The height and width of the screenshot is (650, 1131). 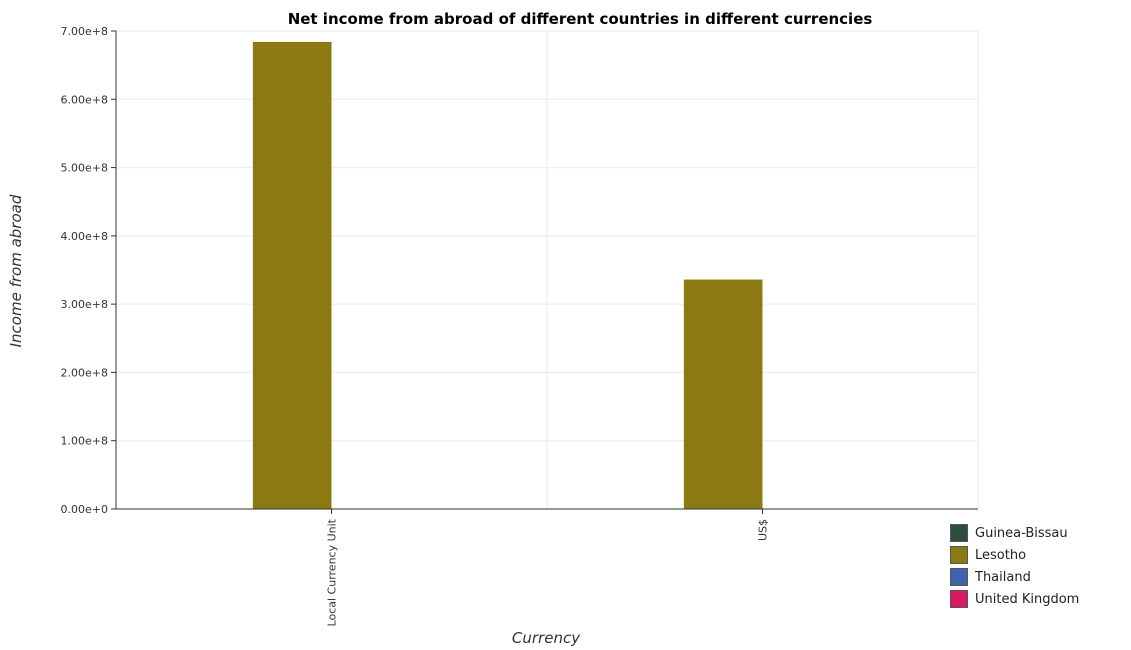 What do you see at coordinates (1003, 577) in the screenshot?
I see `legend-label: Thailand` at bounding box center [1003, 577].